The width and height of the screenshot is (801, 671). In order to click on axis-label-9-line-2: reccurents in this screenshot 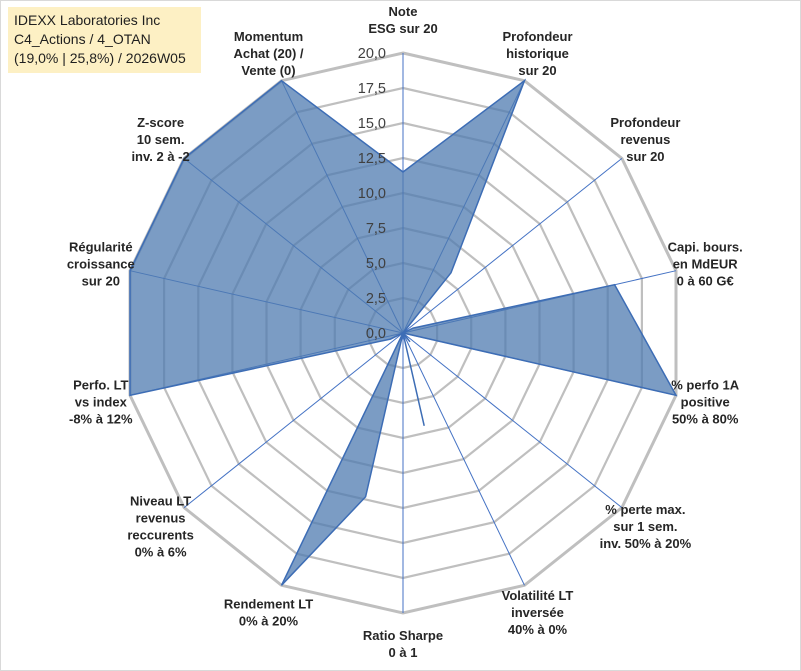, I will do `click(160, 534)`.